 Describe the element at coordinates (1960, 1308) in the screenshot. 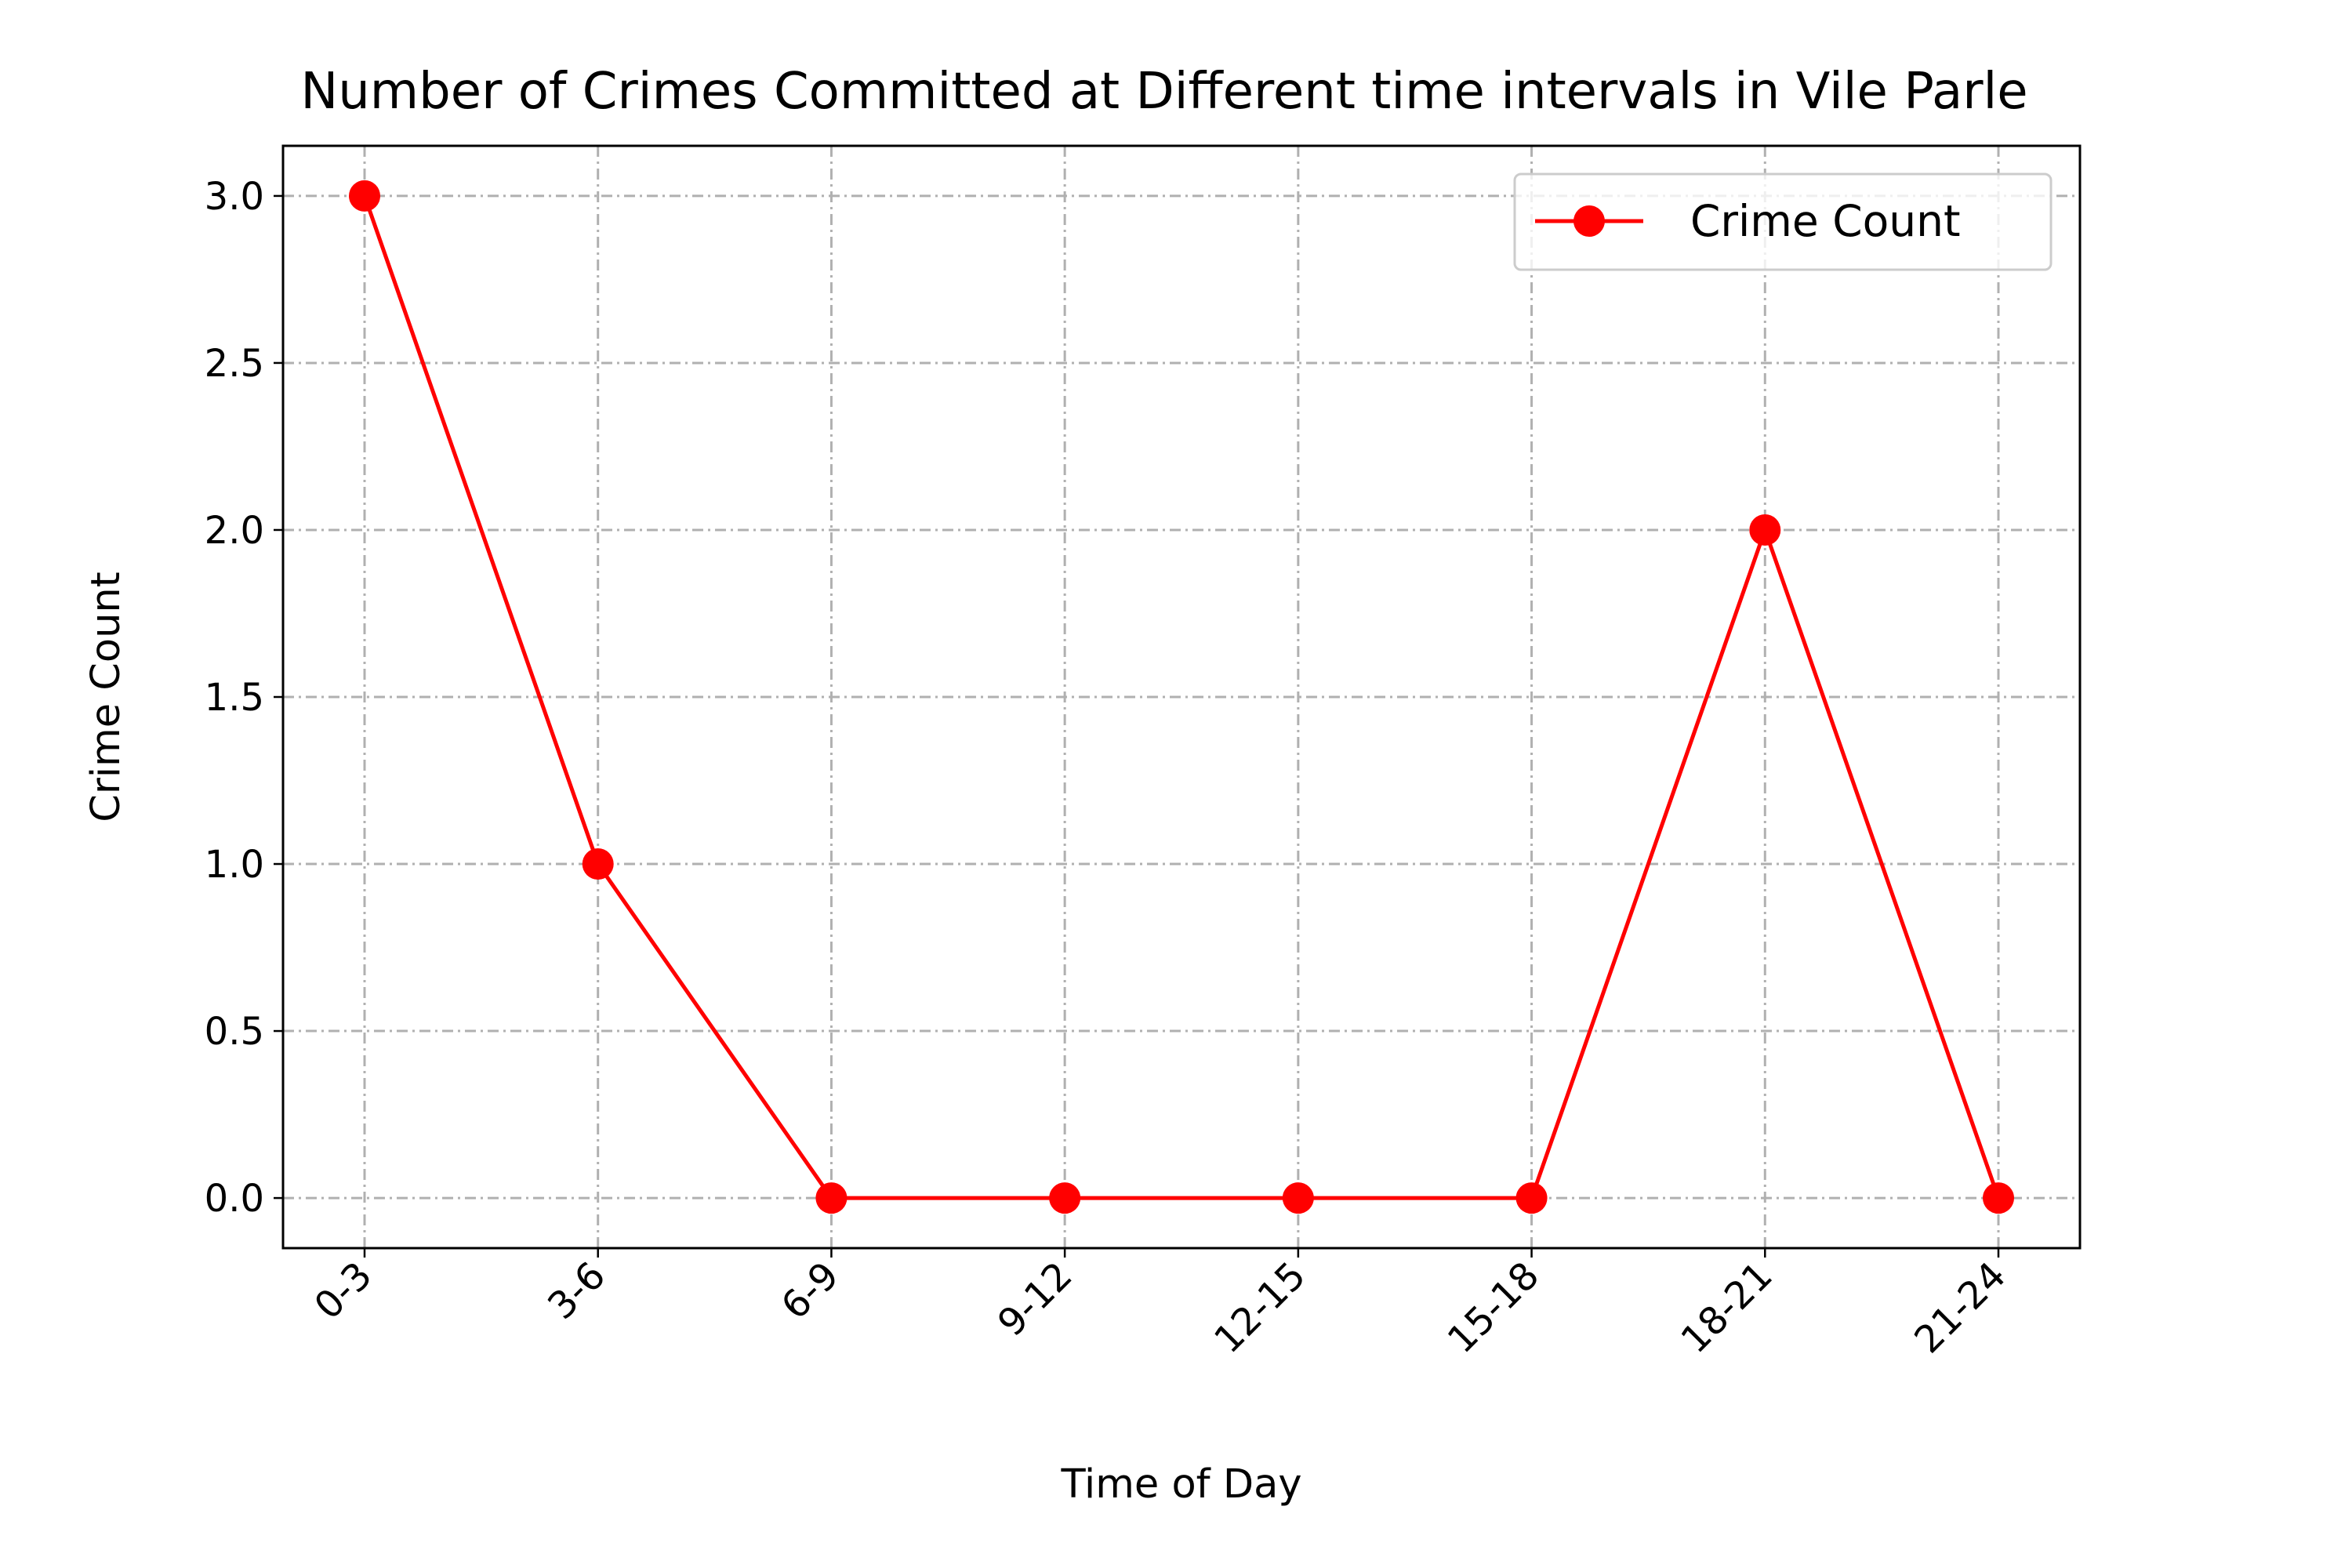

I see `x-tick-label: 21-24` at that location.